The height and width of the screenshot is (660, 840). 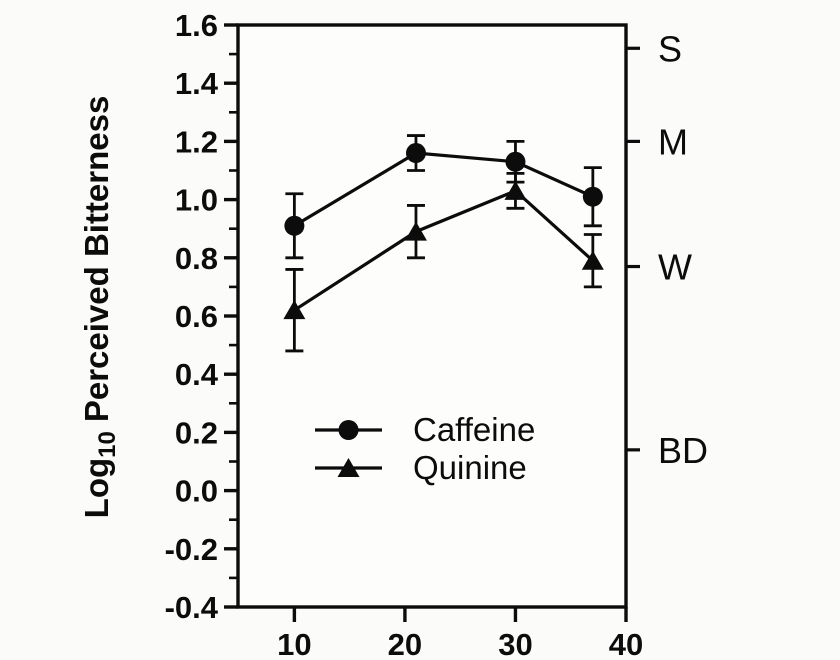 What do you see at coordinates (196, 141) in the screenshot?
I see `y-tick-label: 1.2` at bounding box center [196, 141].